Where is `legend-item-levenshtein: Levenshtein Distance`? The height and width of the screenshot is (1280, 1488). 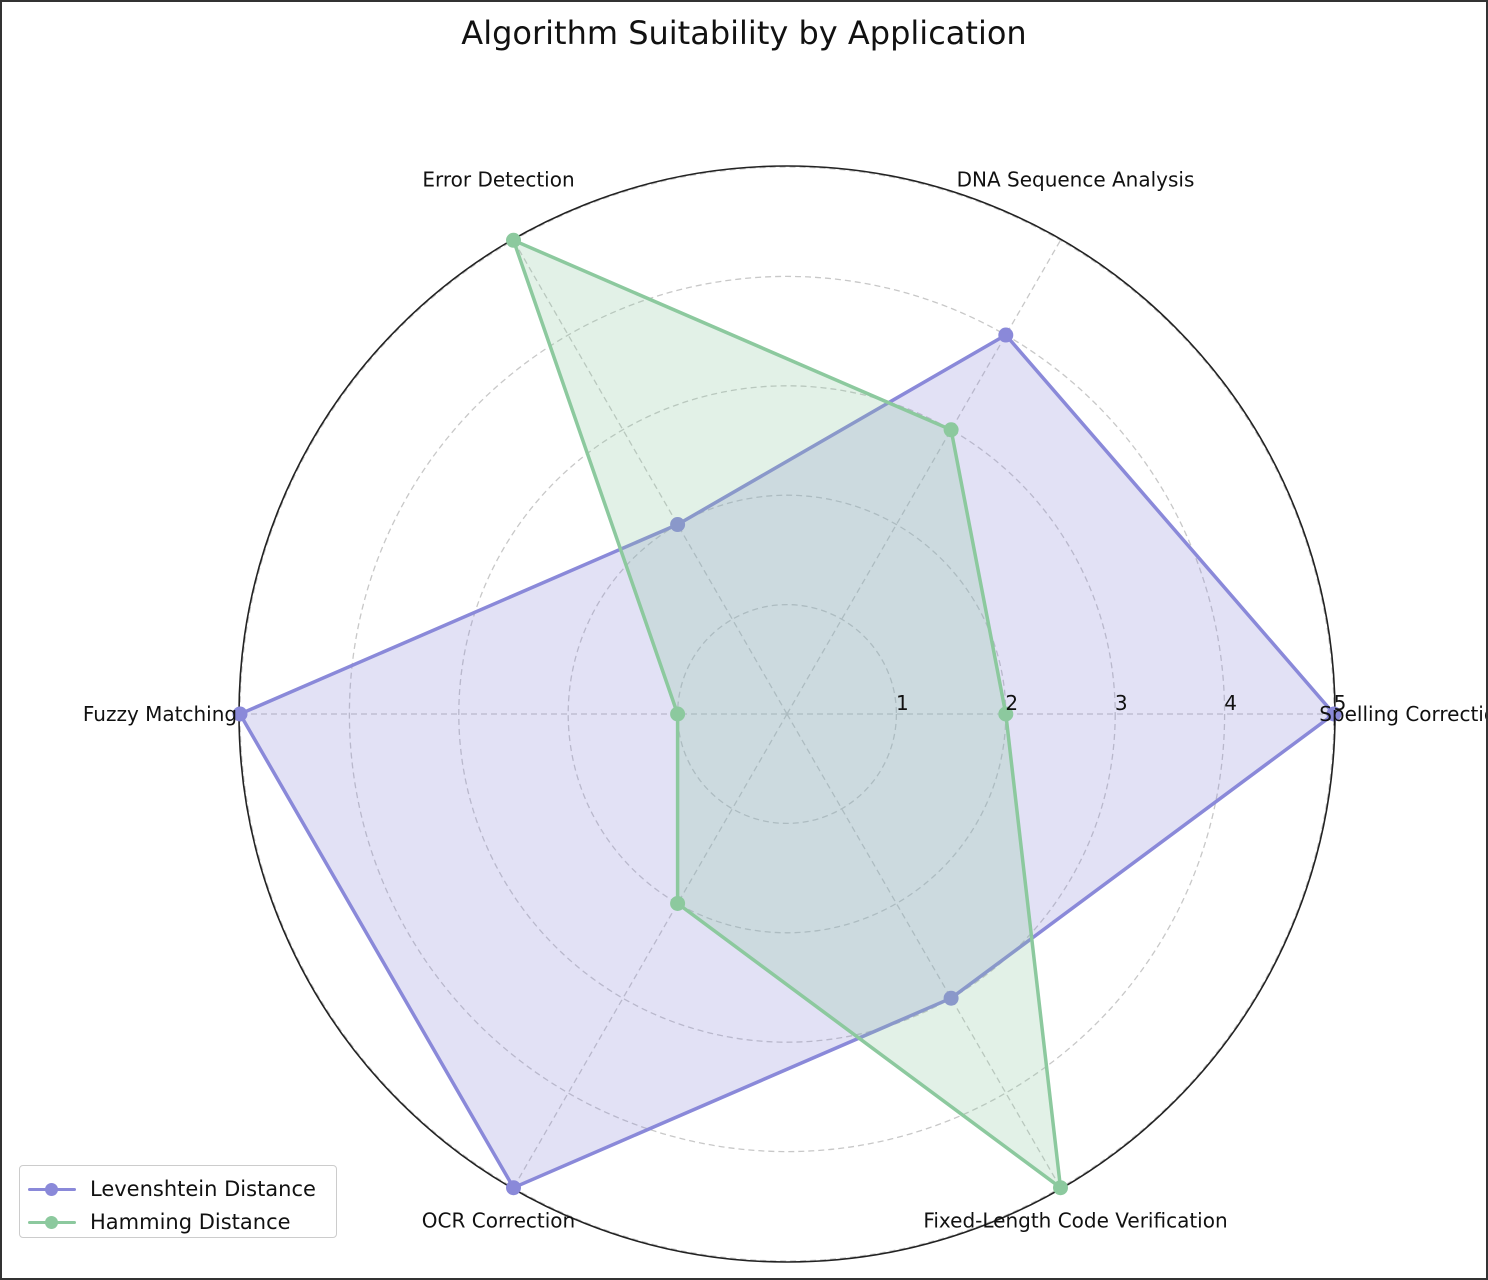 legend-item-levenshtein: Levenshtein Distance is located at coordinates (177, 1188).